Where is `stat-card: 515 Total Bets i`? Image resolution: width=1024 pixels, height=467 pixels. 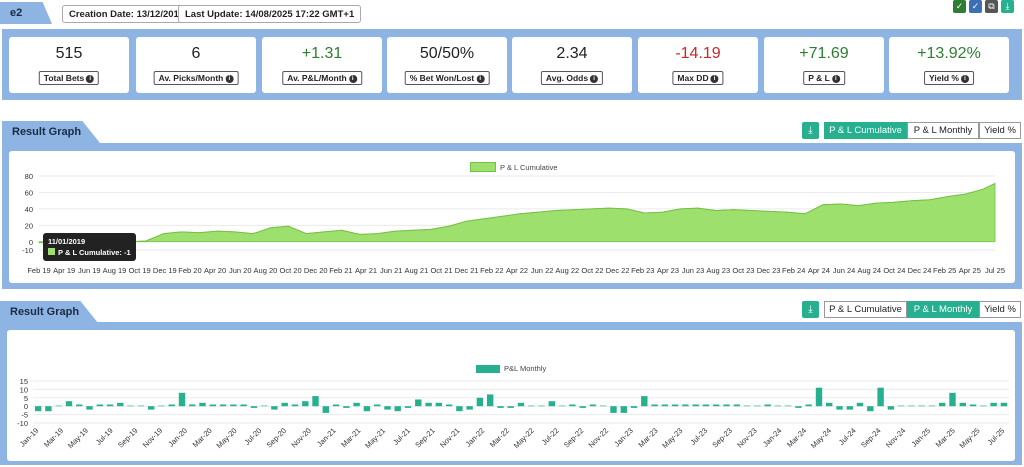 stat-card: 515 Total Bets i is located at coordinates (69, 65).